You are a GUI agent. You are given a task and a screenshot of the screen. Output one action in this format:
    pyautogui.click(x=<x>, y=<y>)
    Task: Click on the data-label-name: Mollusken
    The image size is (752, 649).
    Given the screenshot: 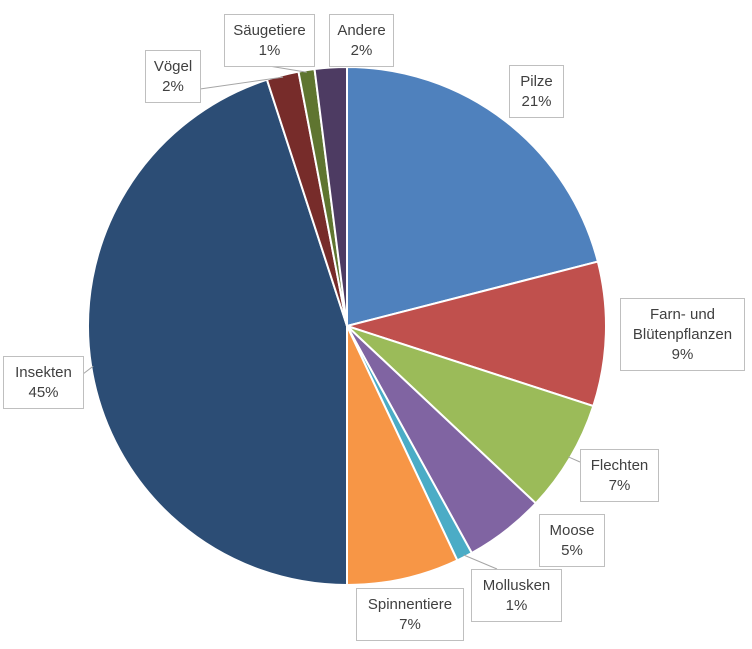 What is the action you would take?
    pyautogui.click(x=517, y=585)
    